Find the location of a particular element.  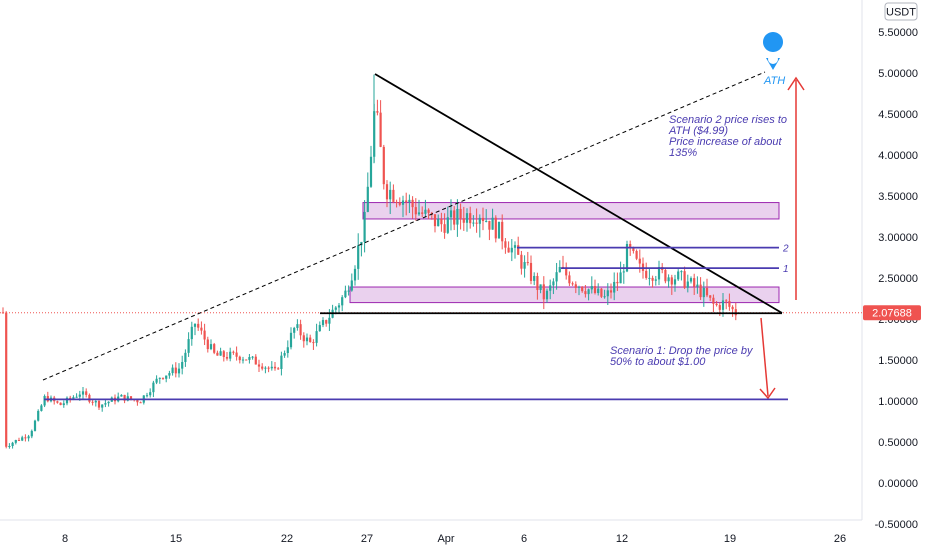

price-tag: 2.07688 is located at coordinates (892, 313).